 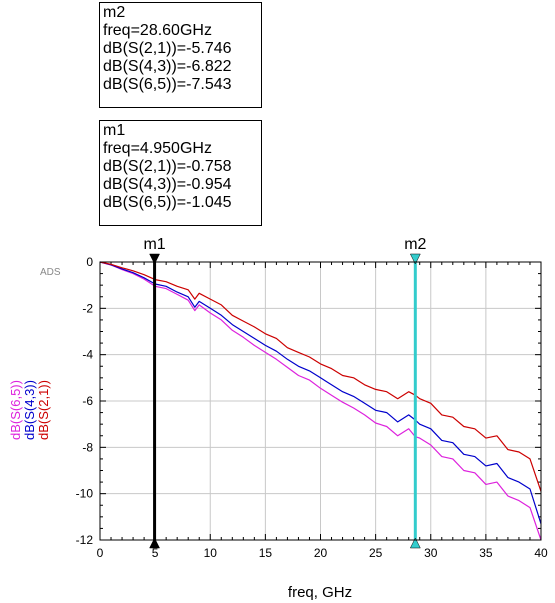 What do you see at coordinates (100, 553) in the screenshot?
I see `x-tick-label: 0` at bounding box center [100, 553].